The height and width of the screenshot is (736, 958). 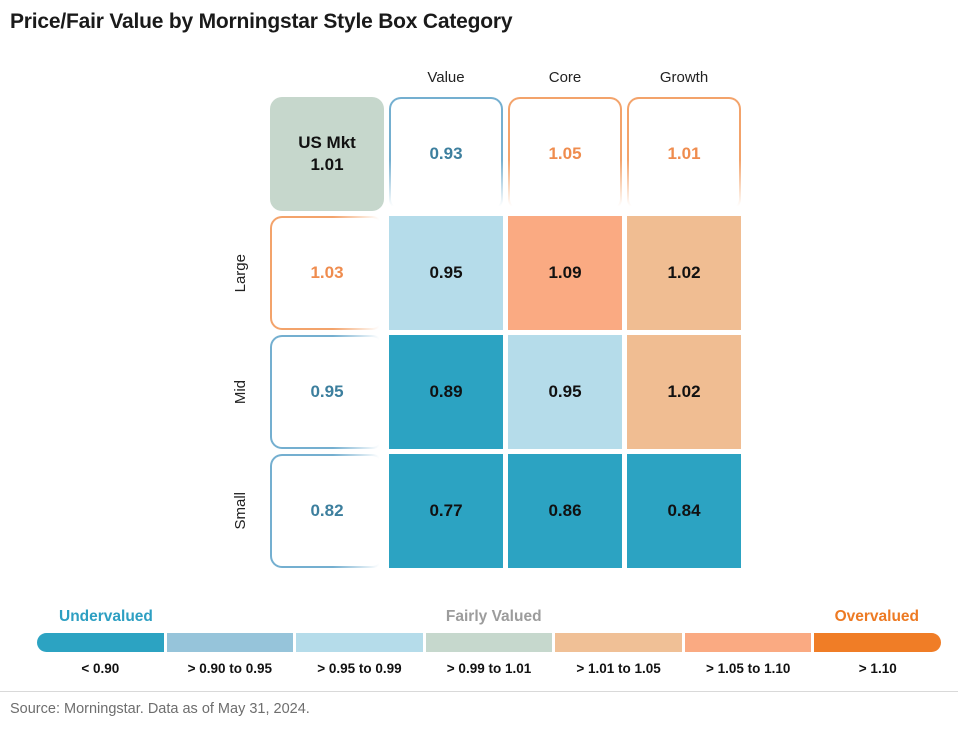 What do you see at coordinates (877, 668) in the screenshot?
I see `legend-bin-label: > 1.10` at bounding box center [877, 668].